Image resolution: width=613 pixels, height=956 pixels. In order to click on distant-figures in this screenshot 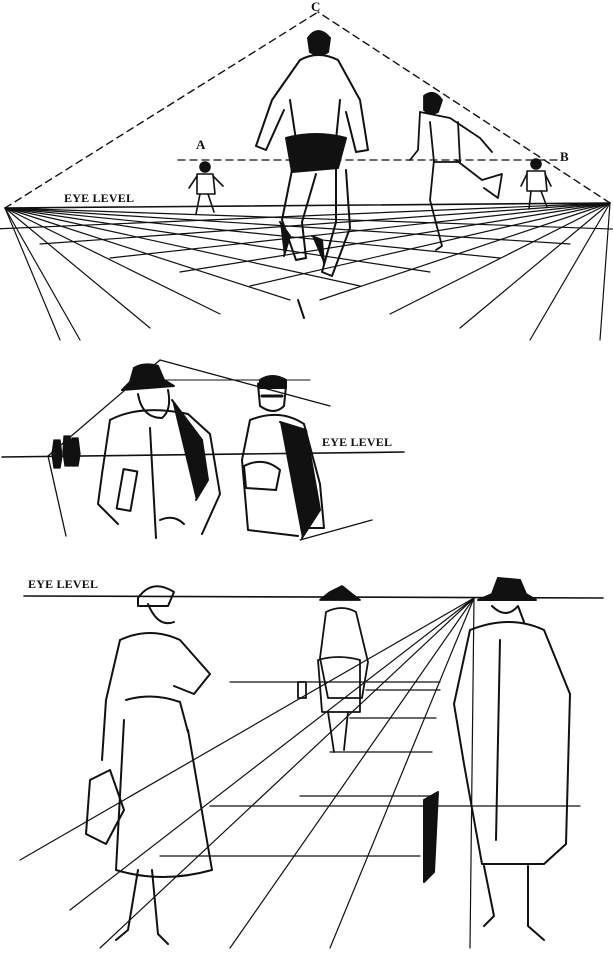, I will do `click(66, 452)`.